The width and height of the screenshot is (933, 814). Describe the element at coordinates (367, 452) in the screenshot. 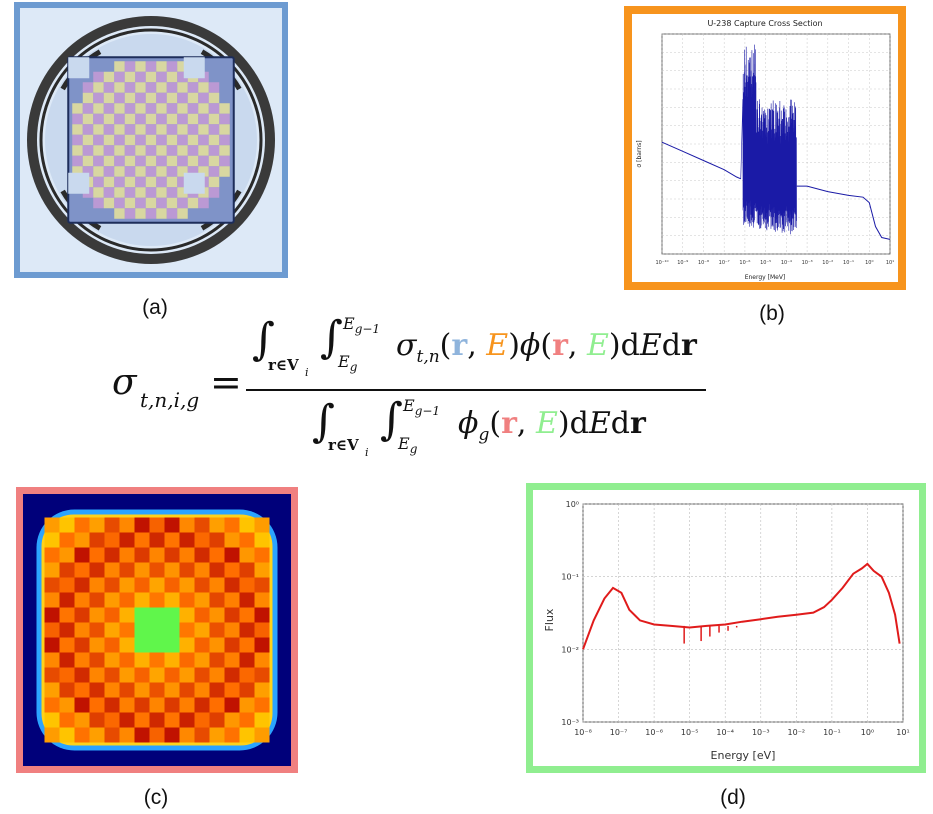

I see `denominator-domain-sub: i` at that location.